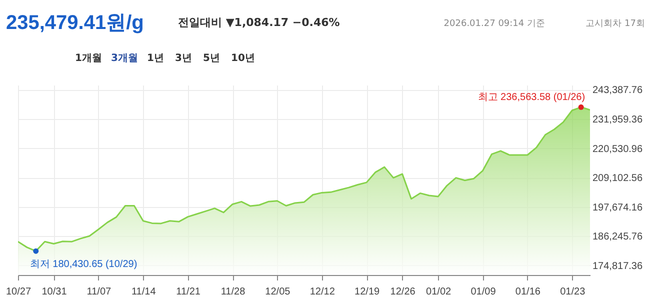  I want to click on x-tick-label: 11/28, so click(233, 292).